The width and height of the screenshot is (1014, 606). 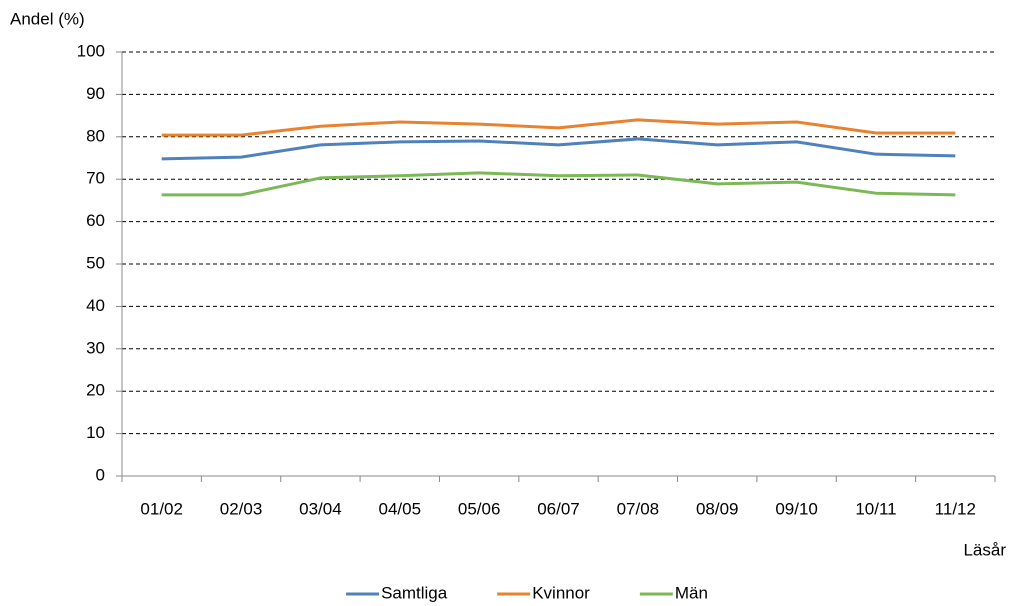 I want to click on x-tick-label: 03/04, so click(x=320, y=508).